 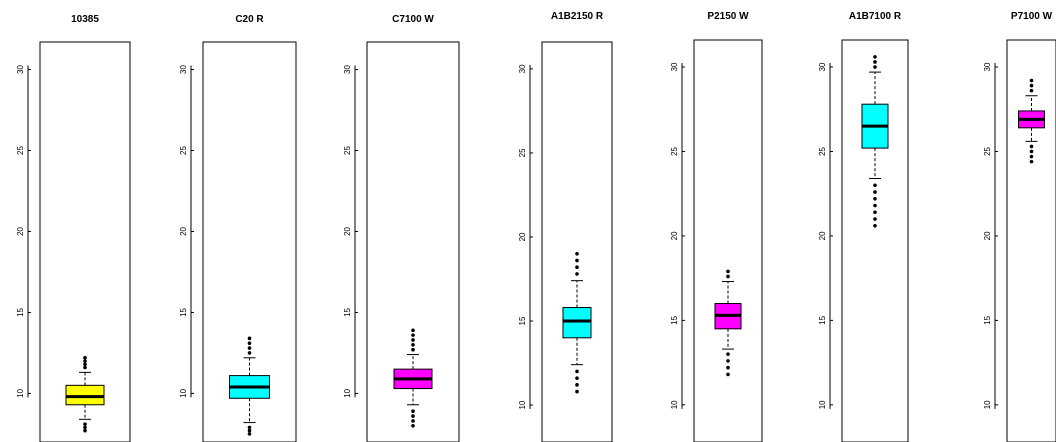 What do you see at coordinates (249, 19) in the screenshot?
I see `panel-title: C20 R` at bounding box center [249, 19].